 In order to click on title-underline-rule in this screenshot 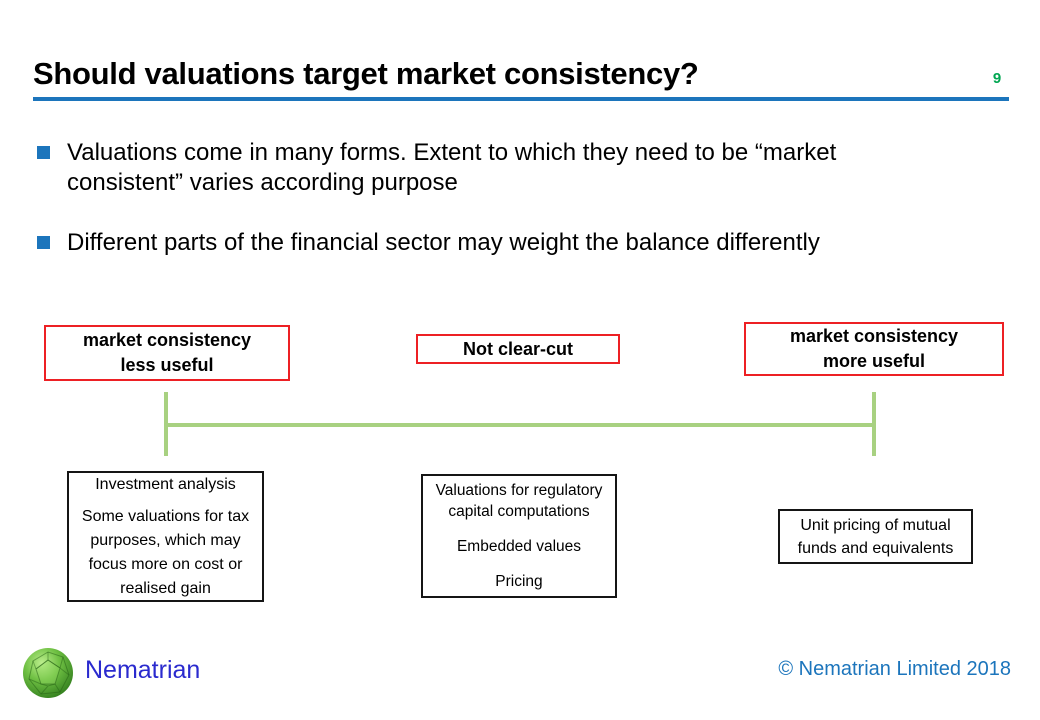, I will do `click(521, 99)`.